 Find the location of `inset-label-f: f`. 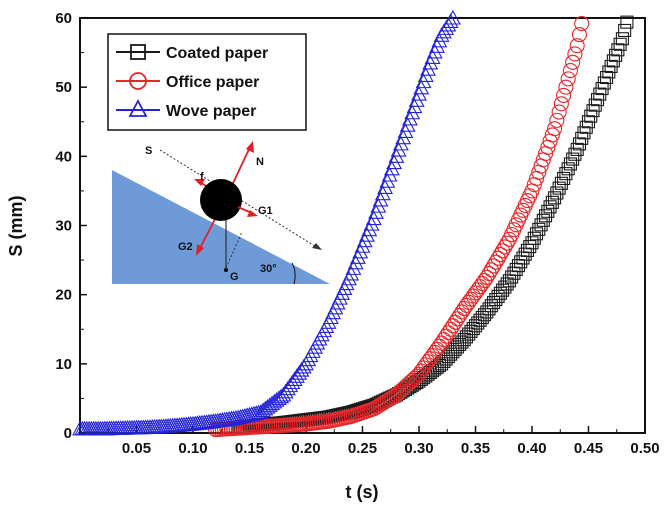

inset-label-f: f is located at coordinates (202, 177).